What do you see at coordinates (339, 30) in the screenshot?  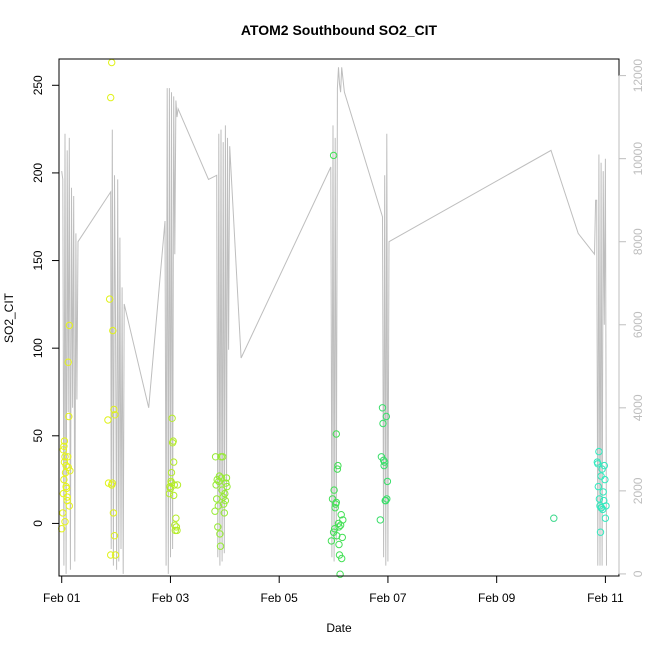 I see `chart-title: ATOM2 Southbound SO2_CIT` at bounding box center [339, 30].